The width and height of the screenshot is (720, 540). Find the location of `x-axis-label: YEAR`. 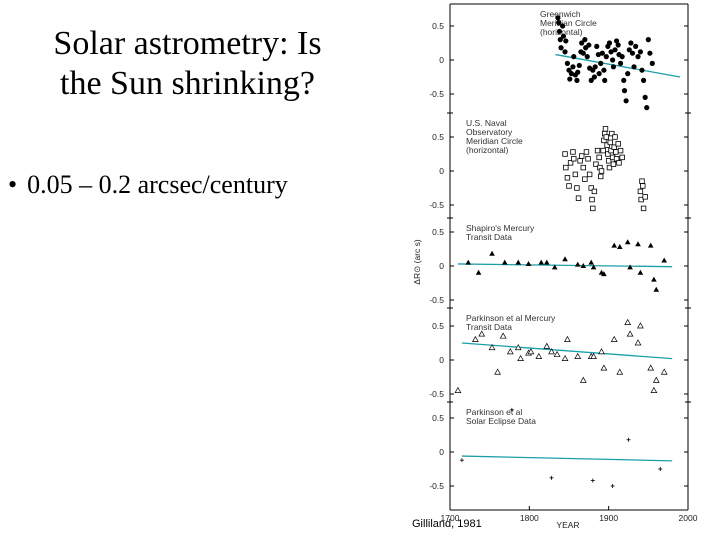

x-axis-label: YEAR is located at coordinates (567, 525).